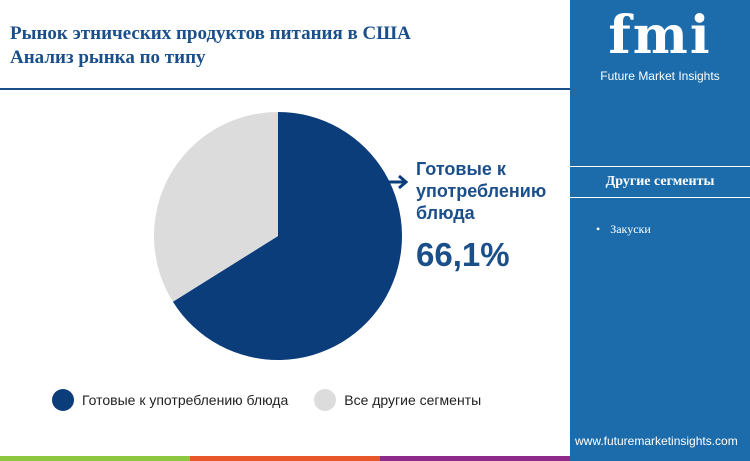 This screenshot has height=461, width=750. Describe the element at coordinates (660, 76) in the screenshot. I see `logo-subtitle: Future Market Insights` at that location.